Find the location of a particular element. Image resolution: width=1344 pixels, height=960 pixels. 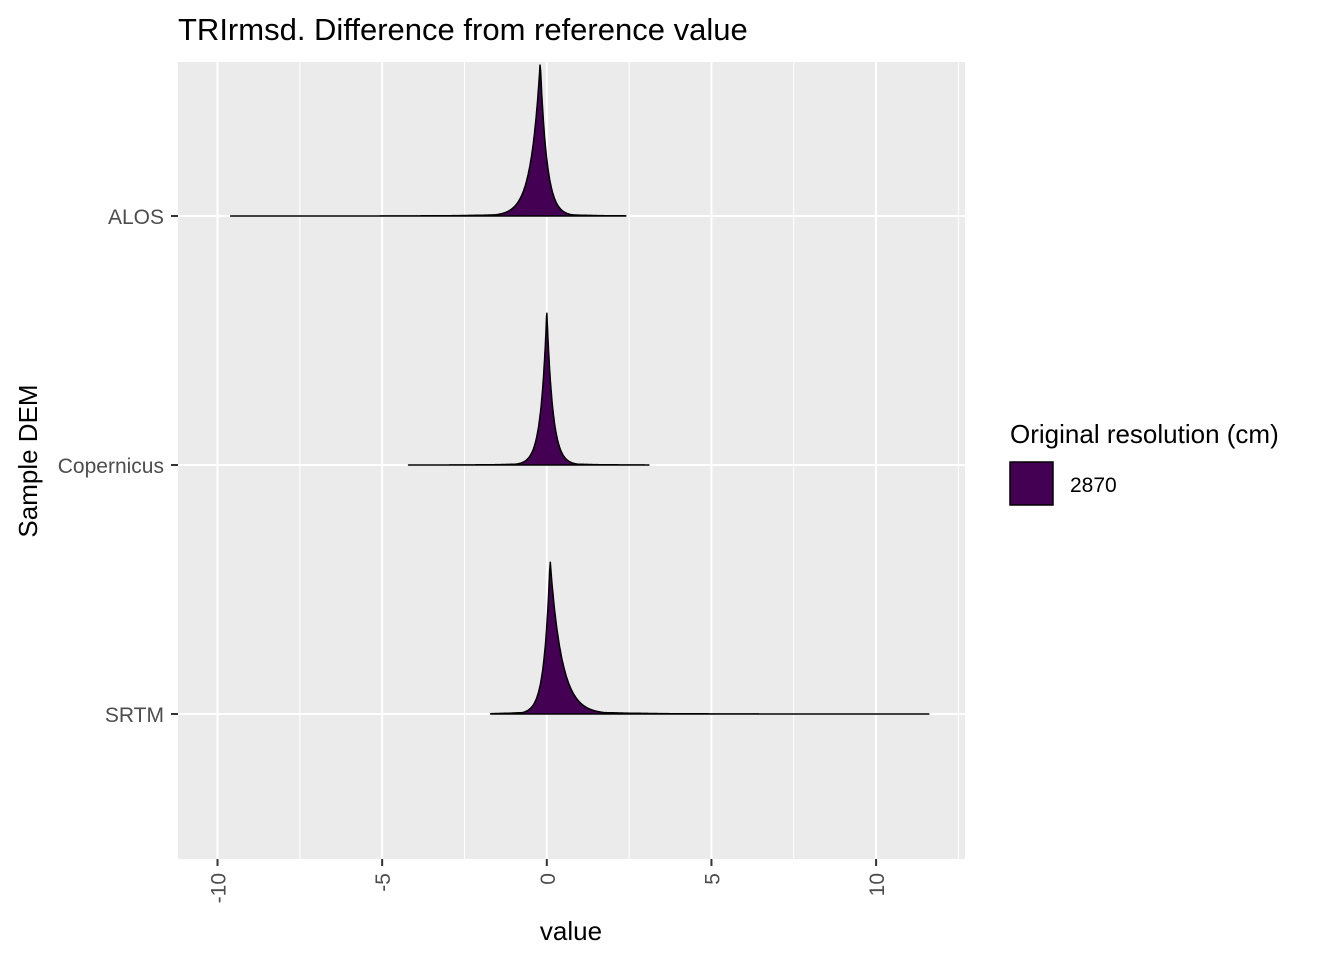

legend-label: 2870 is located at coordinates (1093, 485).